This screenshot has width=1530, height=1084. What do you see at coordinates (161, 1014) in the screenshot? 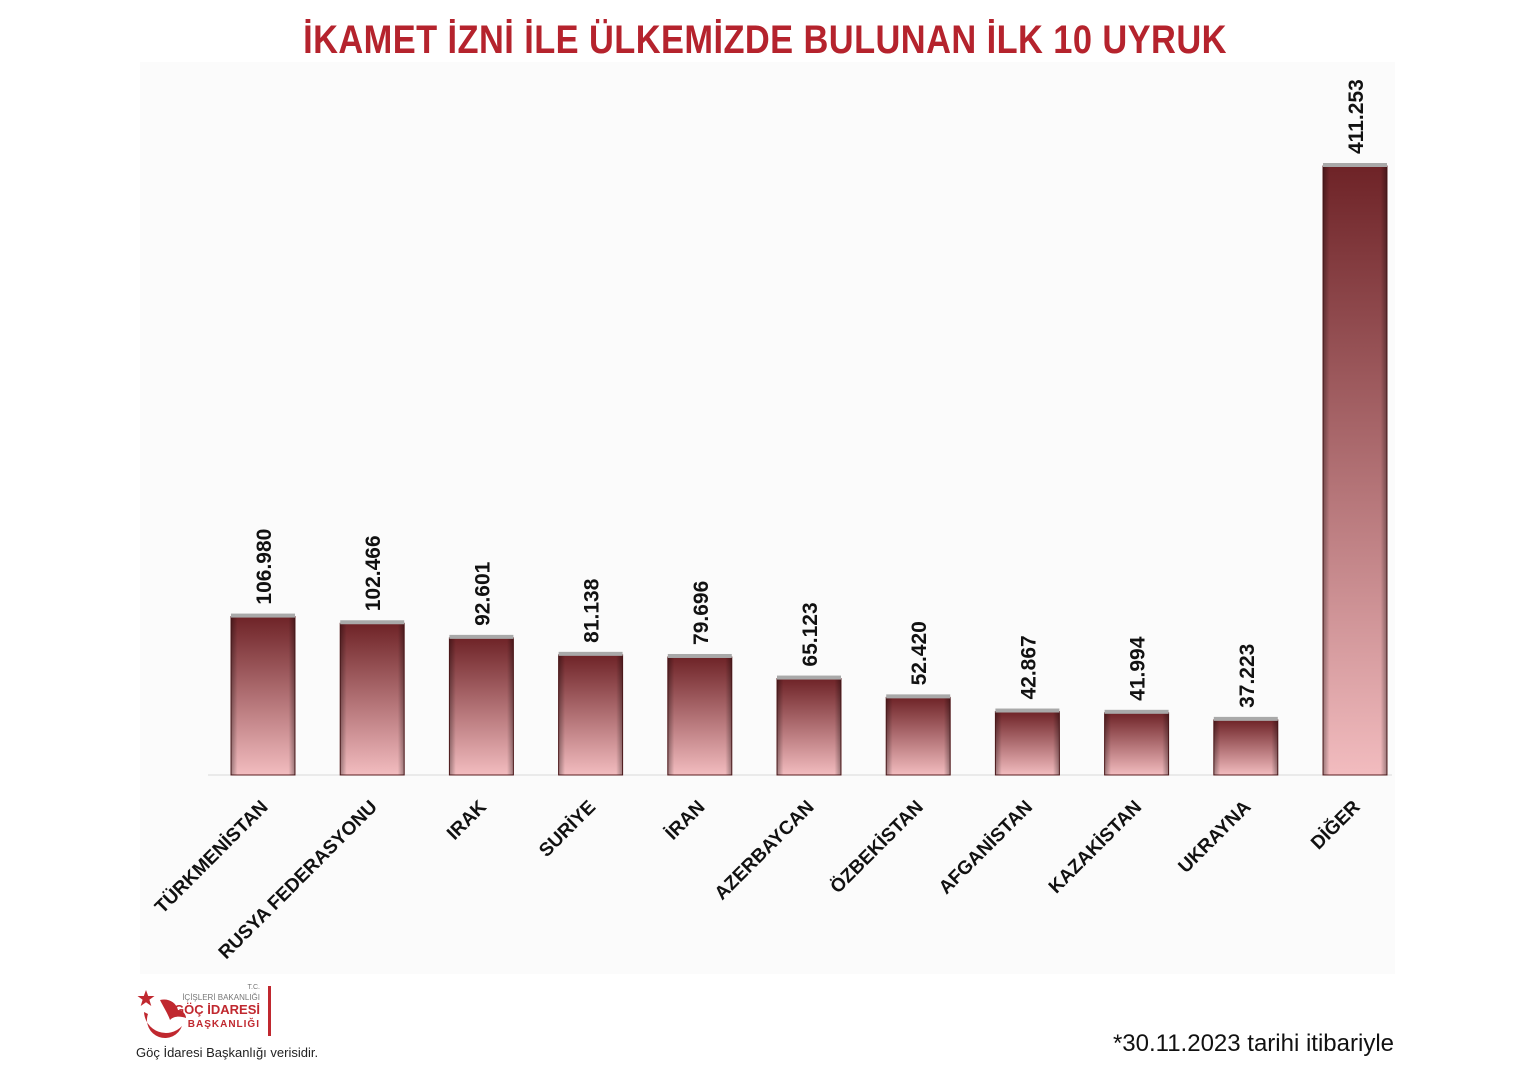
I see `crescent-star-bird-icon` at bounding box center [161, 1014].